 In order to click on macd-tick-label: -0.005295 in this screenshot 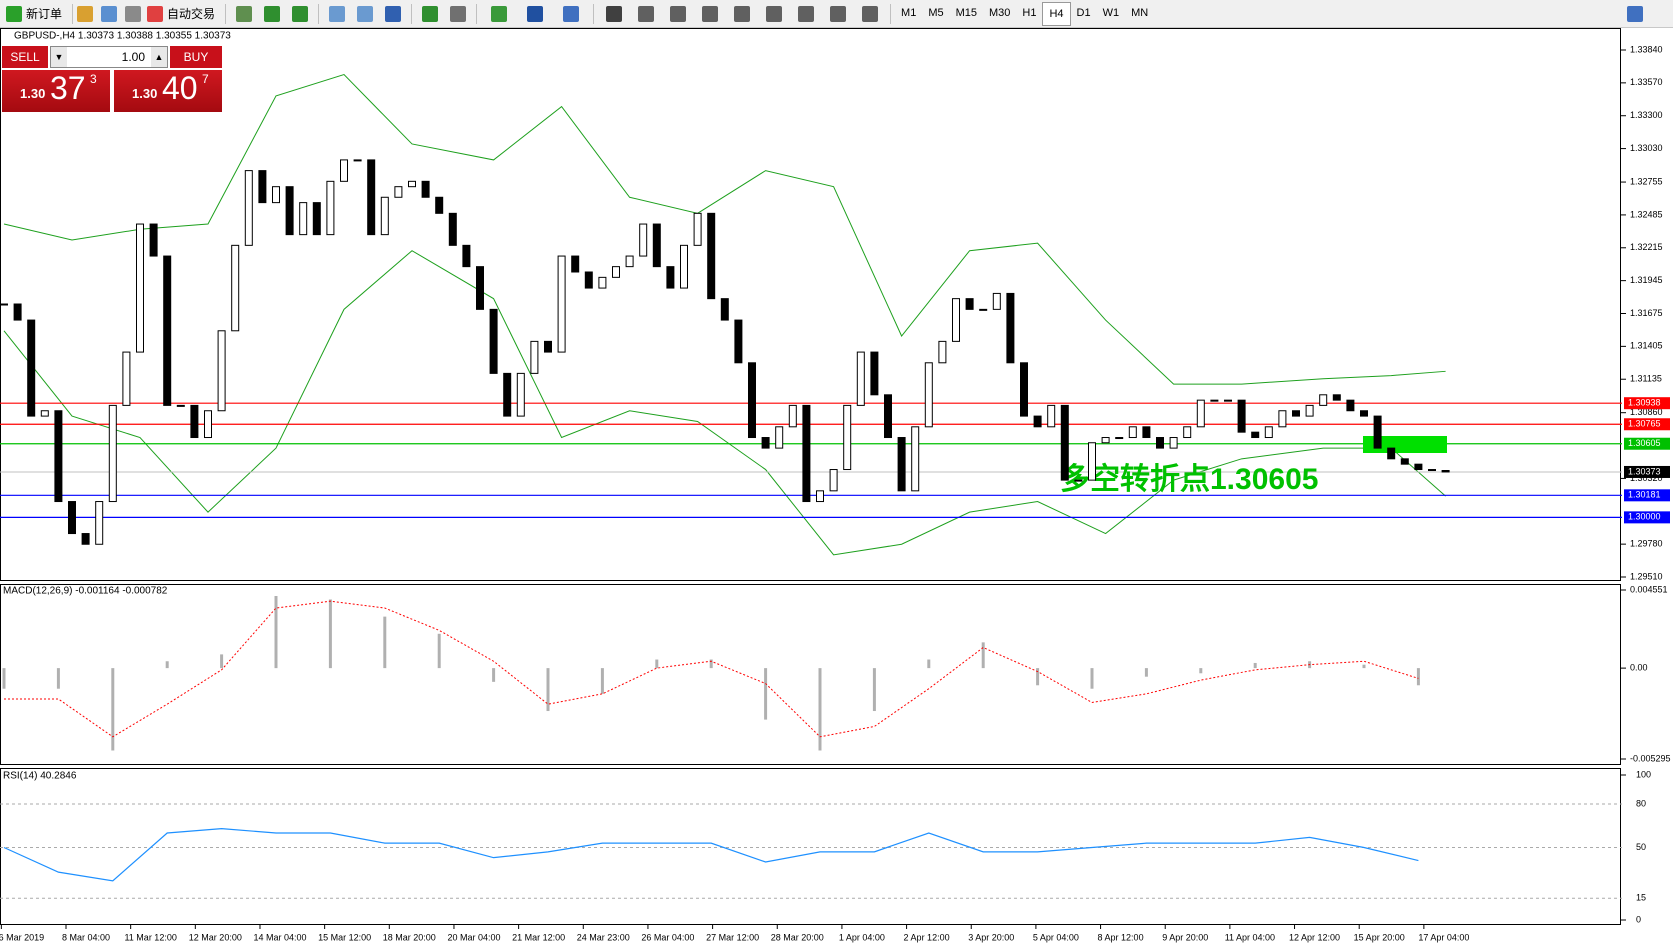, I will do `click(1650, 758)`.